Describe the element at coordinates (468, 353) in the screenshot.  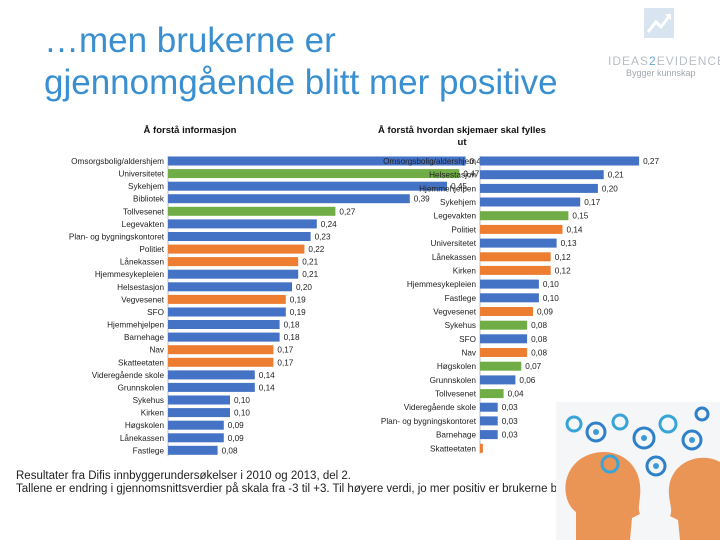
I see `chart-2-category-label: Nav` at that location.